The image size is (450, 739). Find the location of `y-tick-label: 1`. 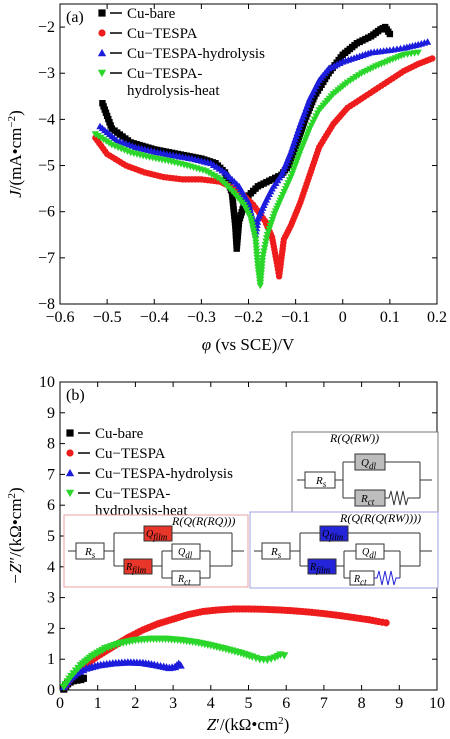

y-tick-label: 1 is located at coordinates (51, 659).